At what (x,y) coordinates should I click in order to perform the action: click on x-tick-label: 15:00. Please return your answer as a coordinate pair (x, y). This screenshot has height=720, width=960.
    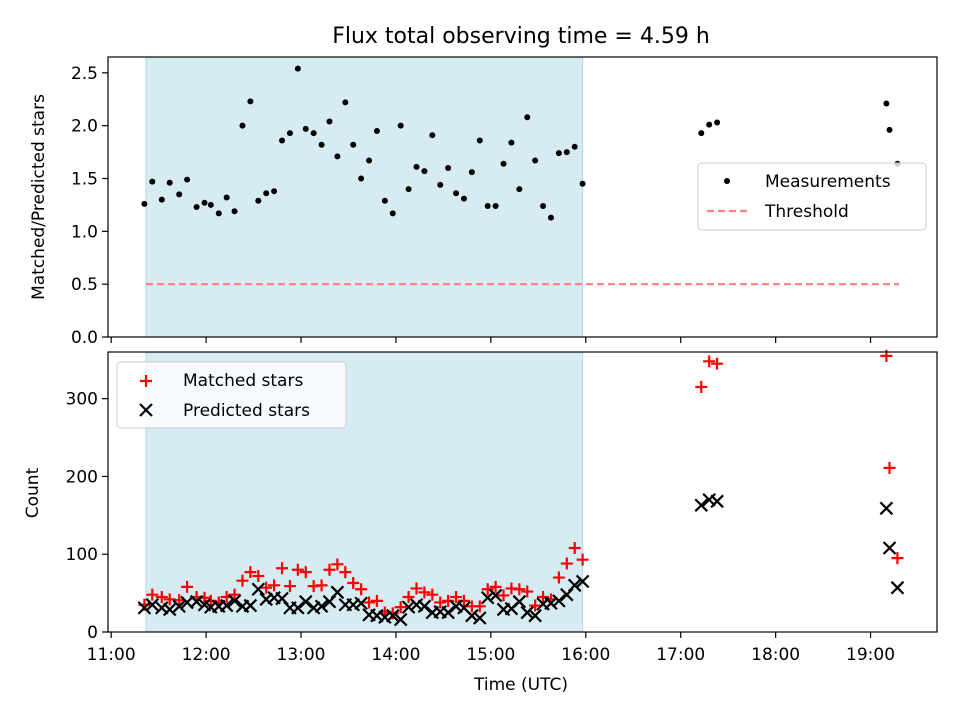
    Looking at the image, I should click on (490, 655).